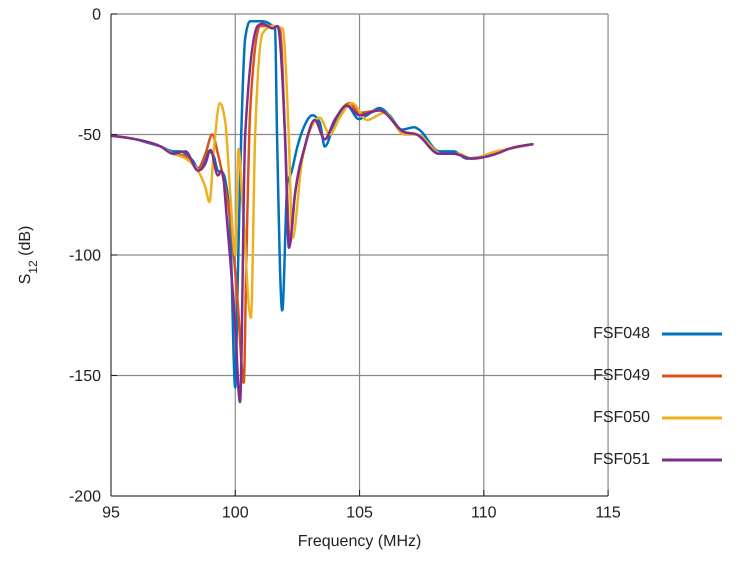 This screenshot has height=561, width=752. I want to click on x-tick-label: 110, so click(484, 513).